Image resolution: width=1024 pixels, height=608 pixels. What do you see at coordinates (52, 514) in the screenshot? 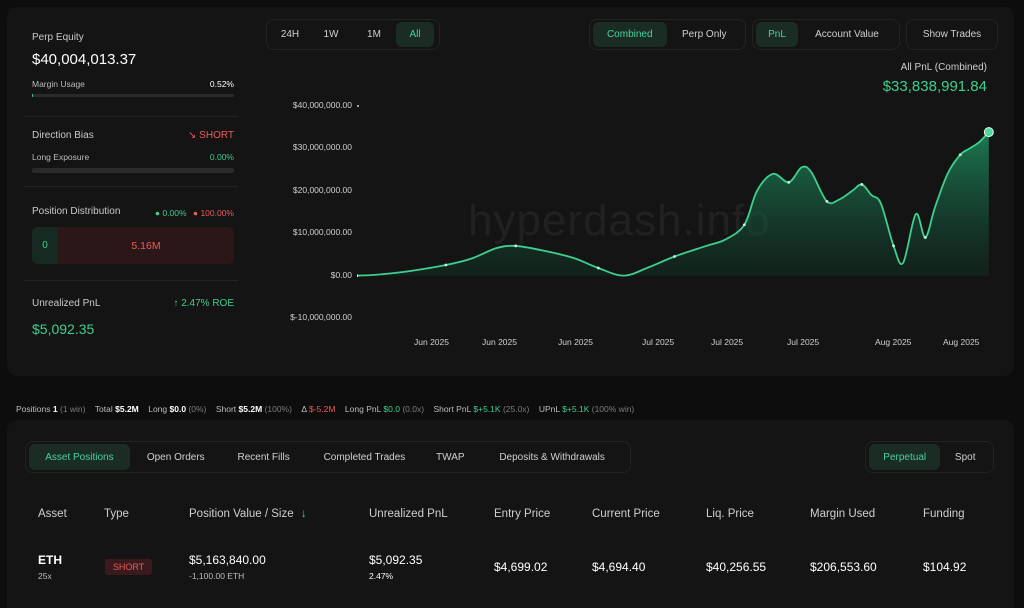
I see `header-asset: Asset` at bounding box center [52, 514].